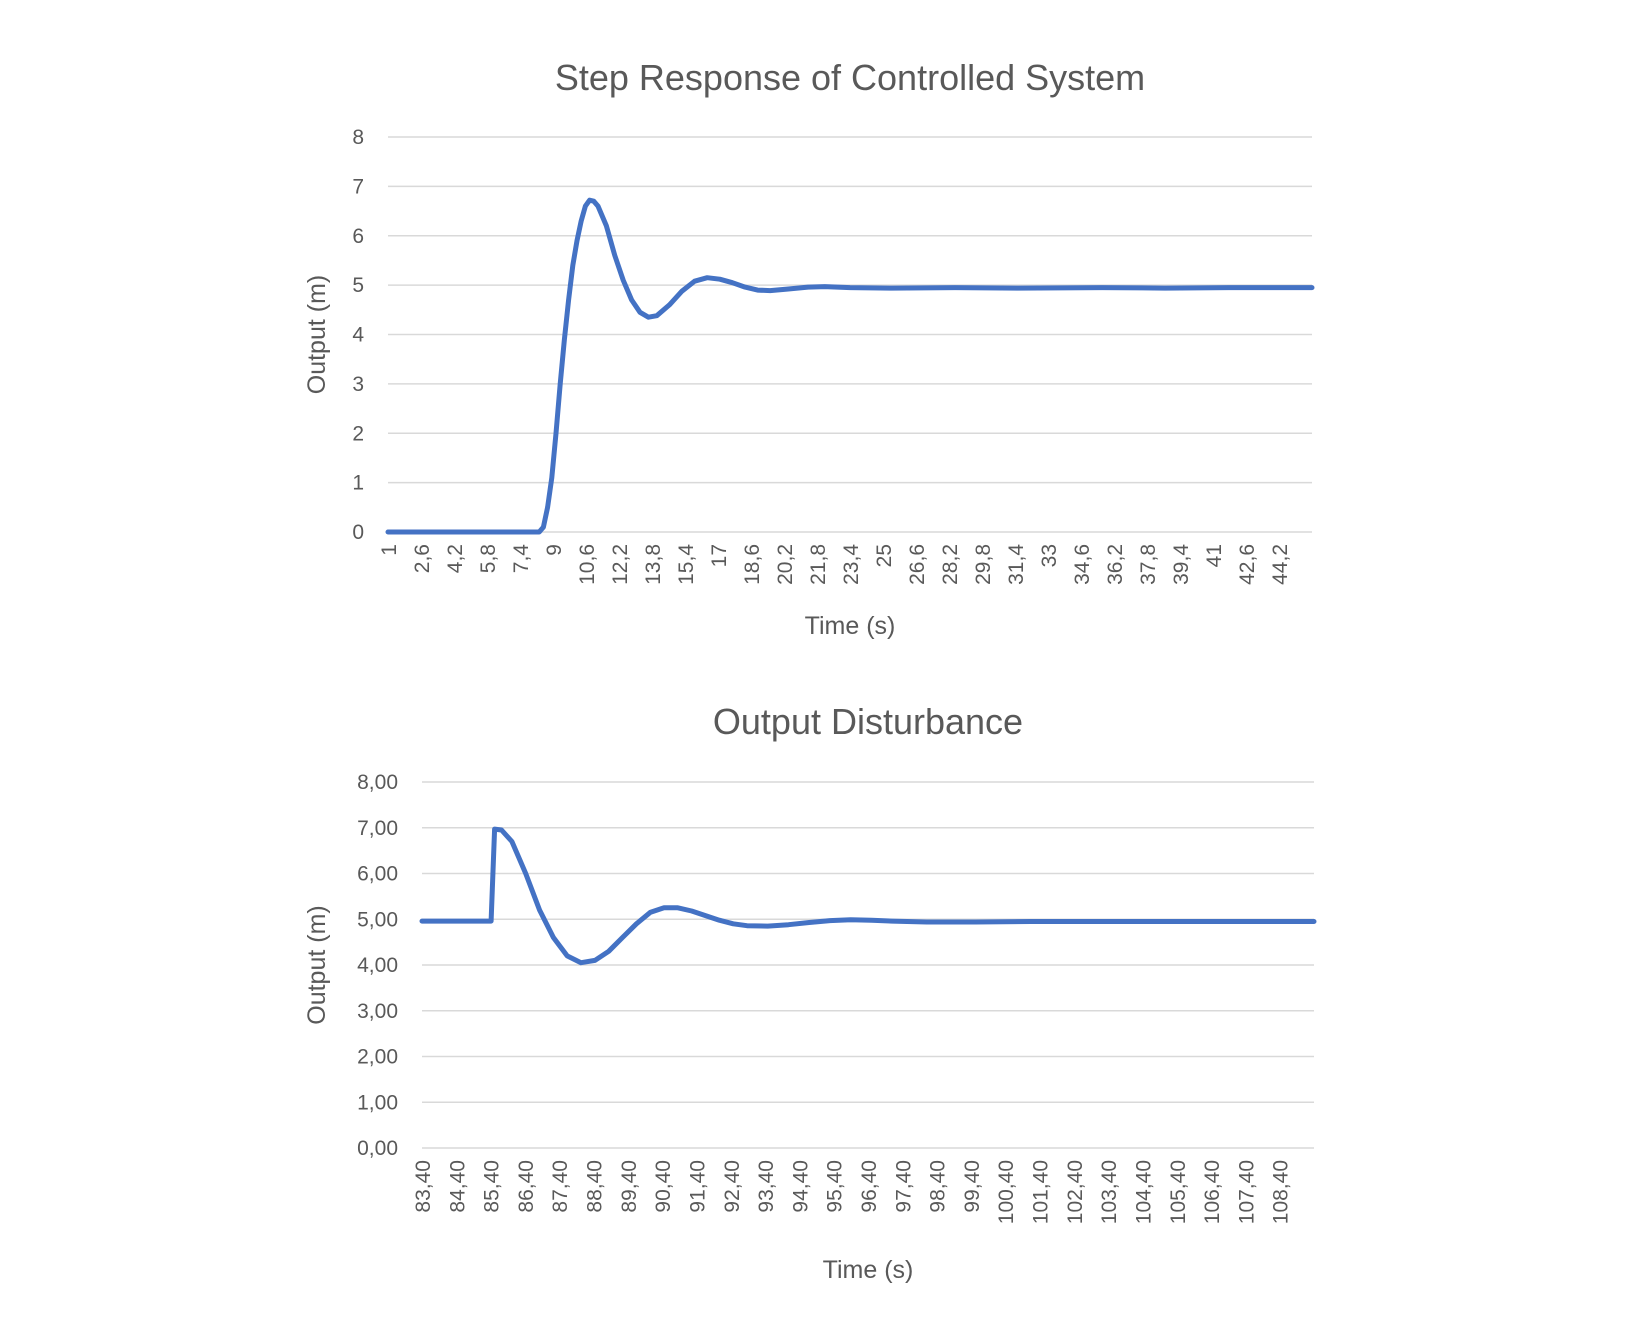  What do you see at coordinates (719, 555) in the screenshot?
I see `x-tick-label: 17` at bounding box center [719, 555].